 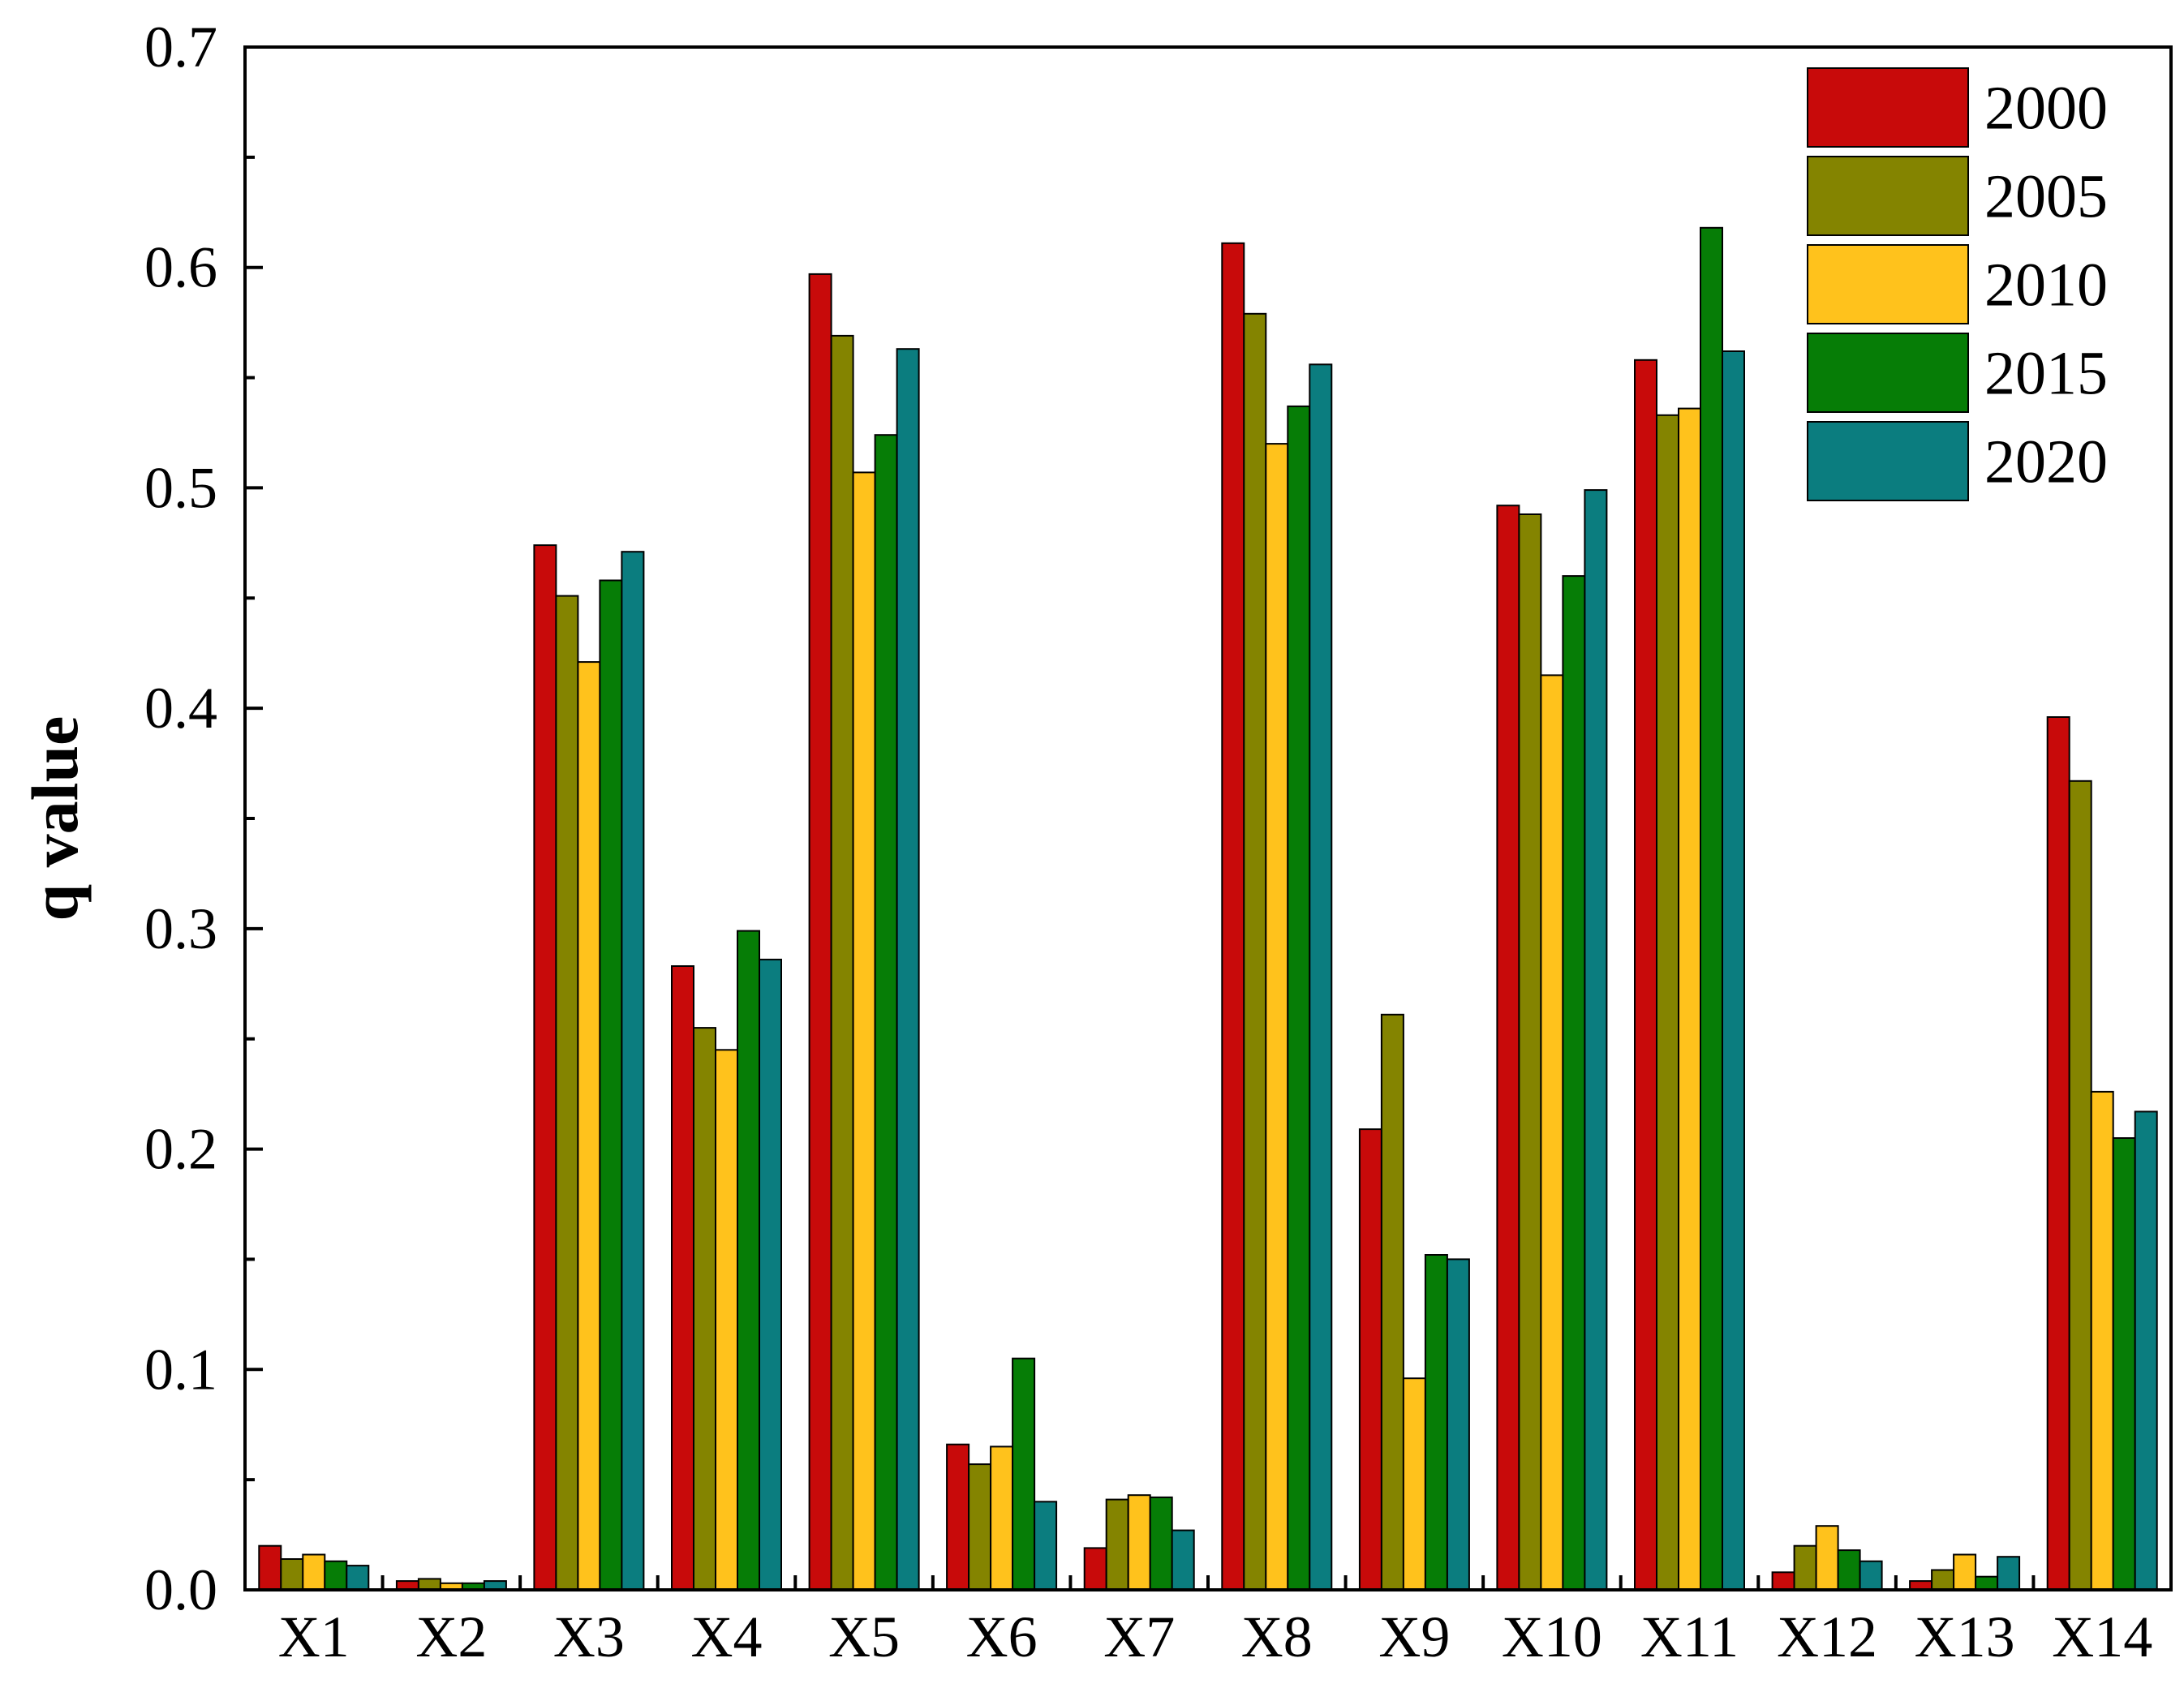 What do you see at coordinates (1888, 284) in the screenshot?
I see `legend-swatch-2010` at bounding box center [1888, 284].